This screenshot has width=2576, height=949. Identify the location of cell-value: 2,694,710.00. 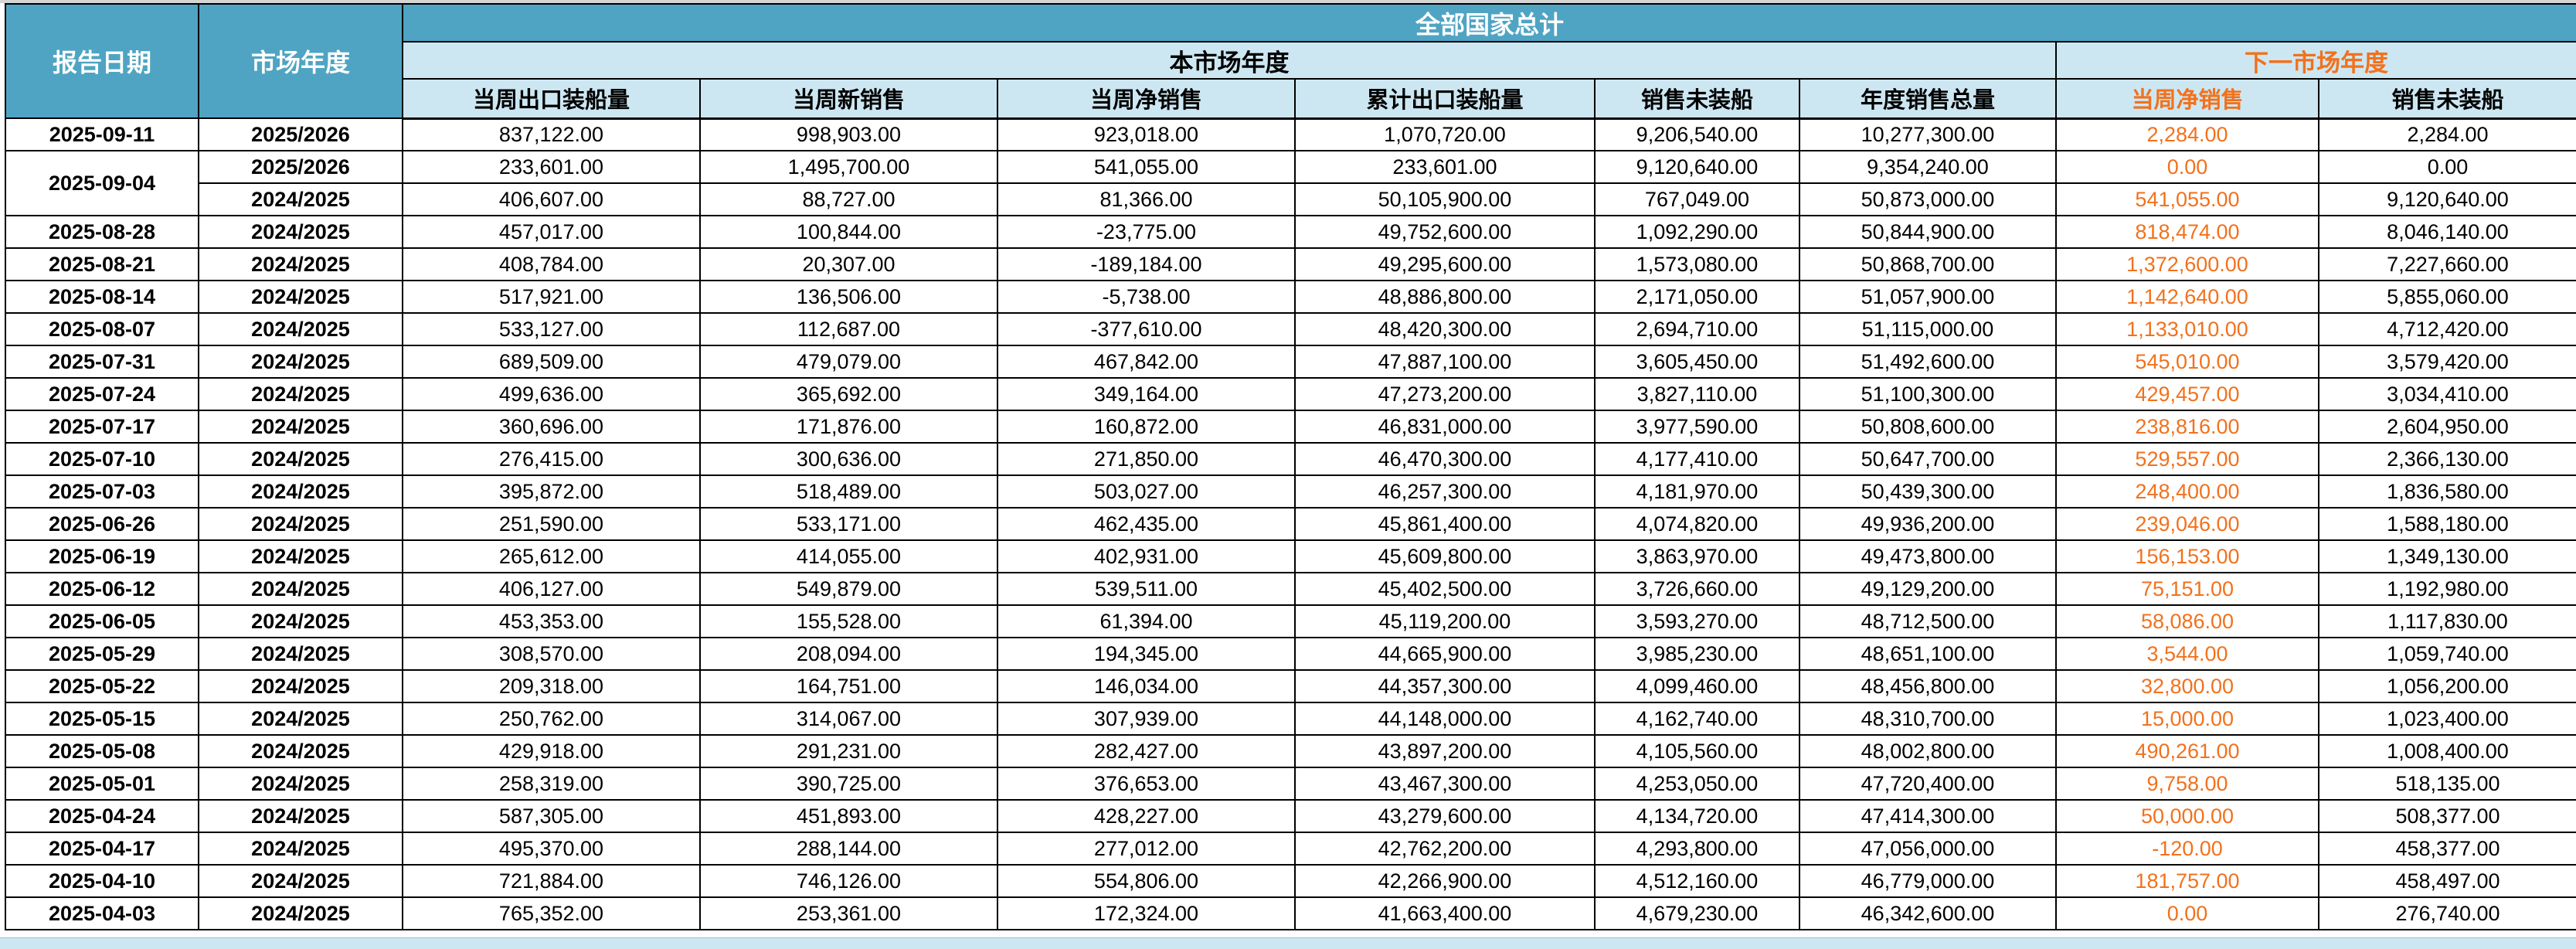
(1697, 329).